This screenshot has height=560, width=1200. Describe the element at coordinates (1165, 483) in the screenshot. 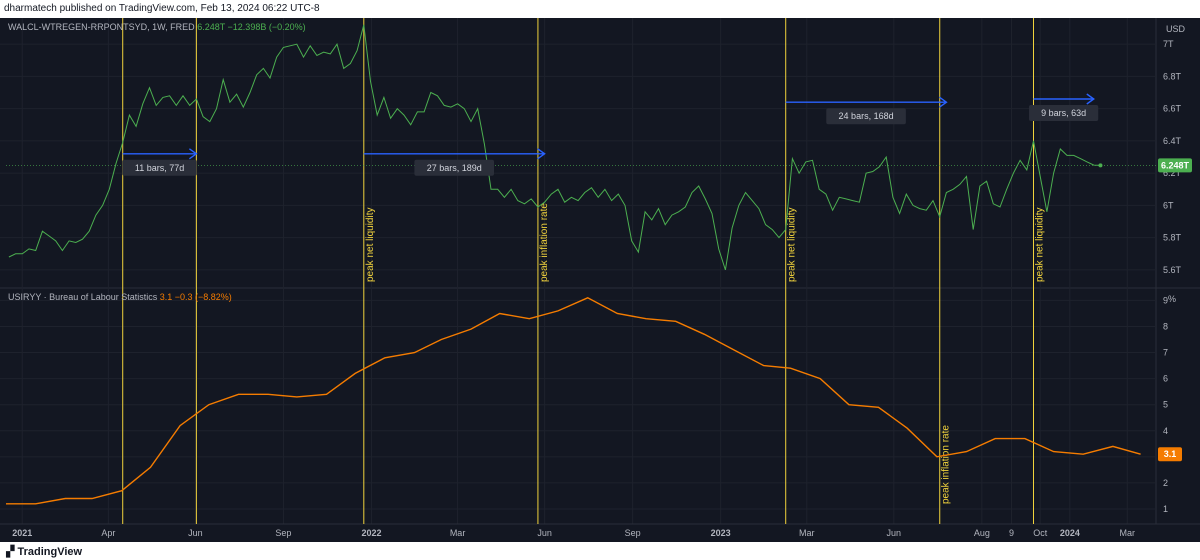

I see `cpi-y-tick-label: 2` at that location.